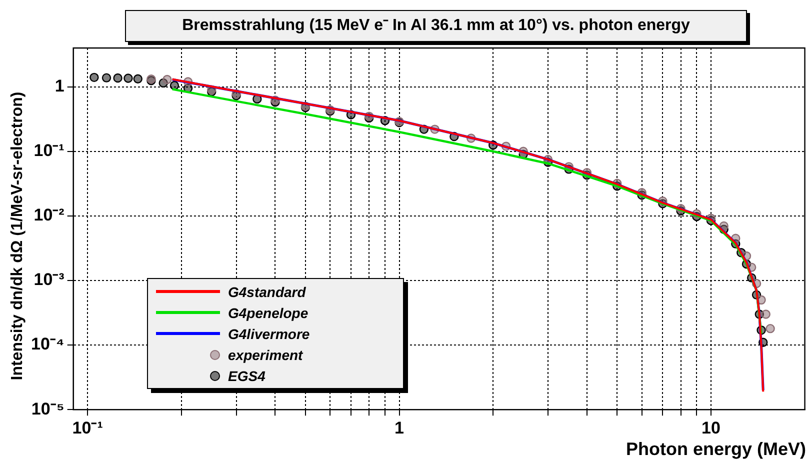 Image resolution: width=810 pixels, height=462 pixels. I want to click on x-tick-label: 10, so click(711, 428).